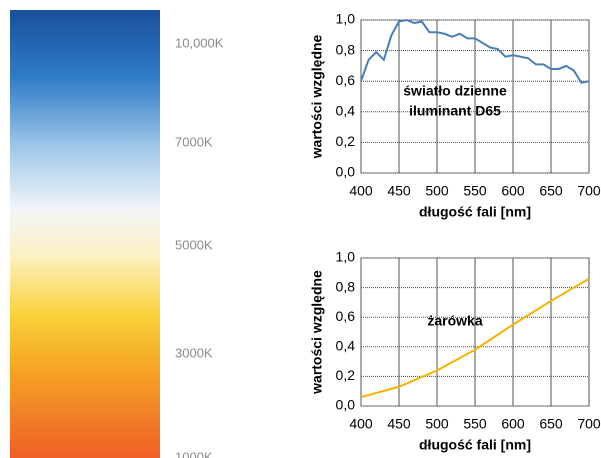 This screenshot has width=601, height=458. I want to click on annotation: światło dzienne, so click(455, 91).